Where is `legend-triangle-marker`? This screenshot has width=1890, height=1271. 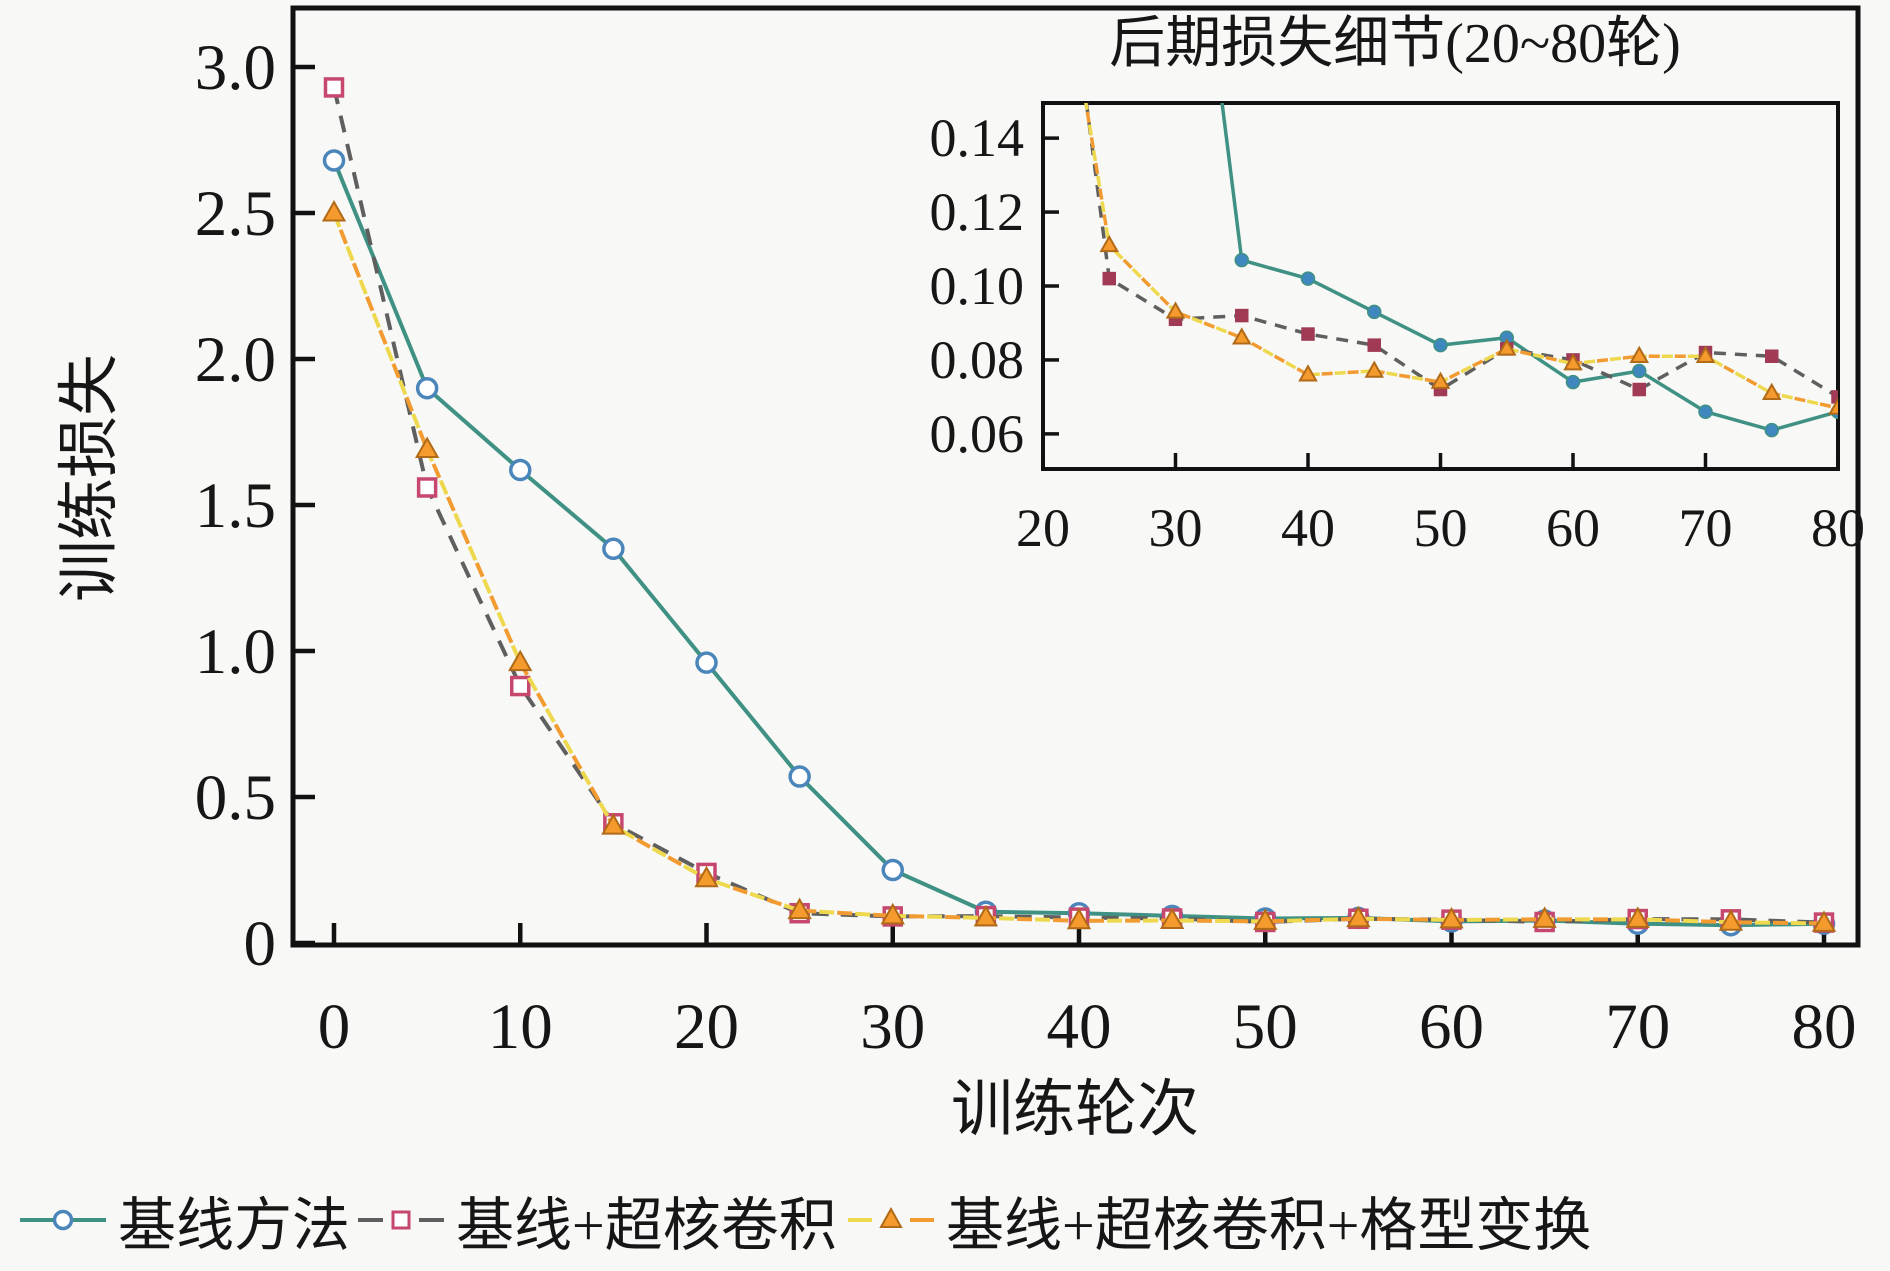
legend-triangle-marker is located at coordinates (891, 1217).